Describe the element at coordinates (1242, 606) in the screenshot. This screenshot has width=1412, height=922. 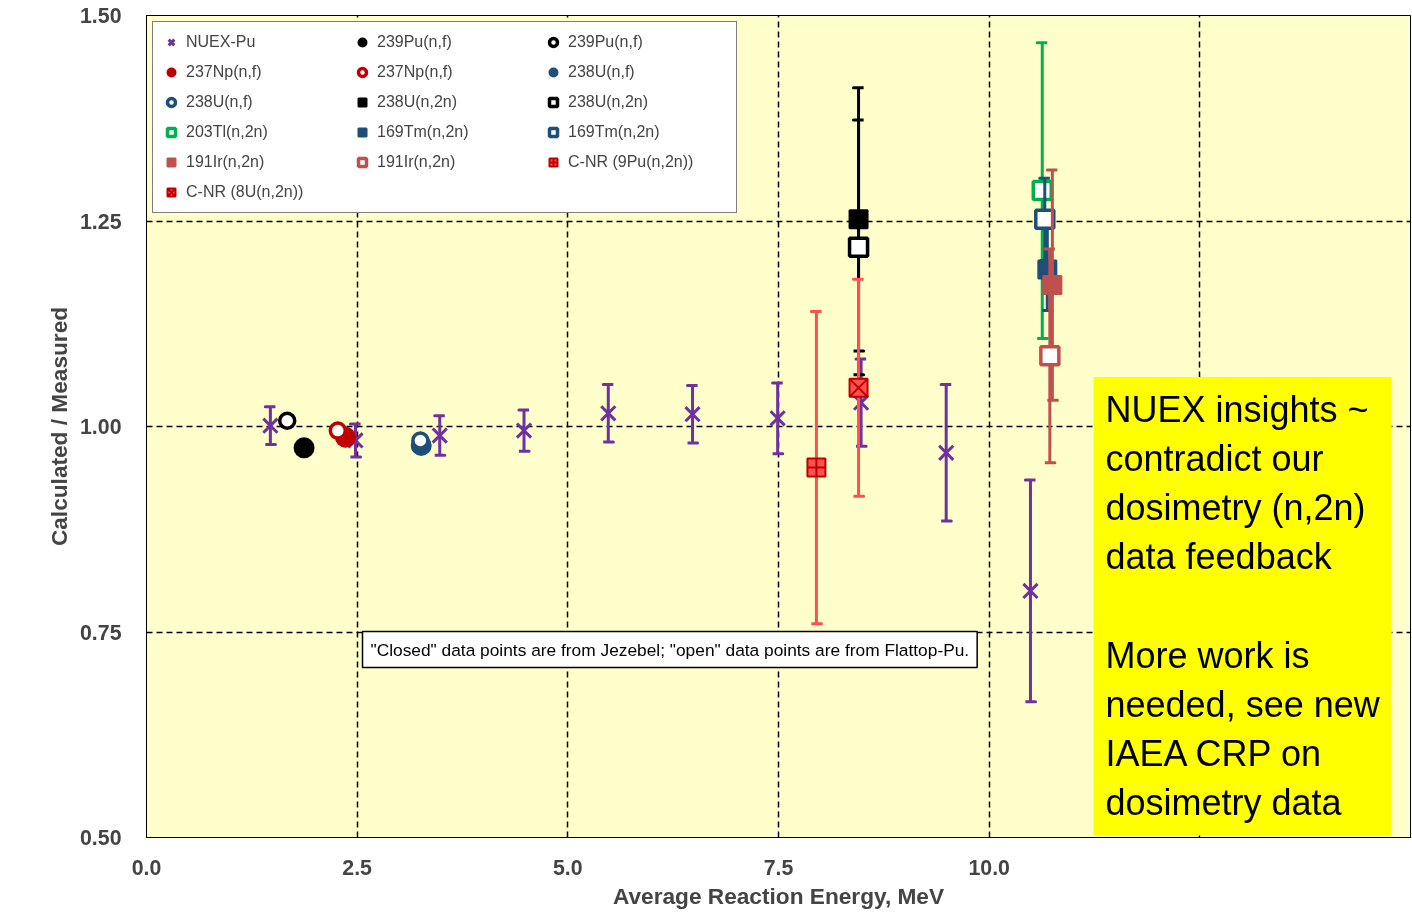
I see `text: NUEX insights ~ contradict our dosimetry (n,2n) data feedback More work is needed, see new IAEA CRP on dosimetry data` at that location.